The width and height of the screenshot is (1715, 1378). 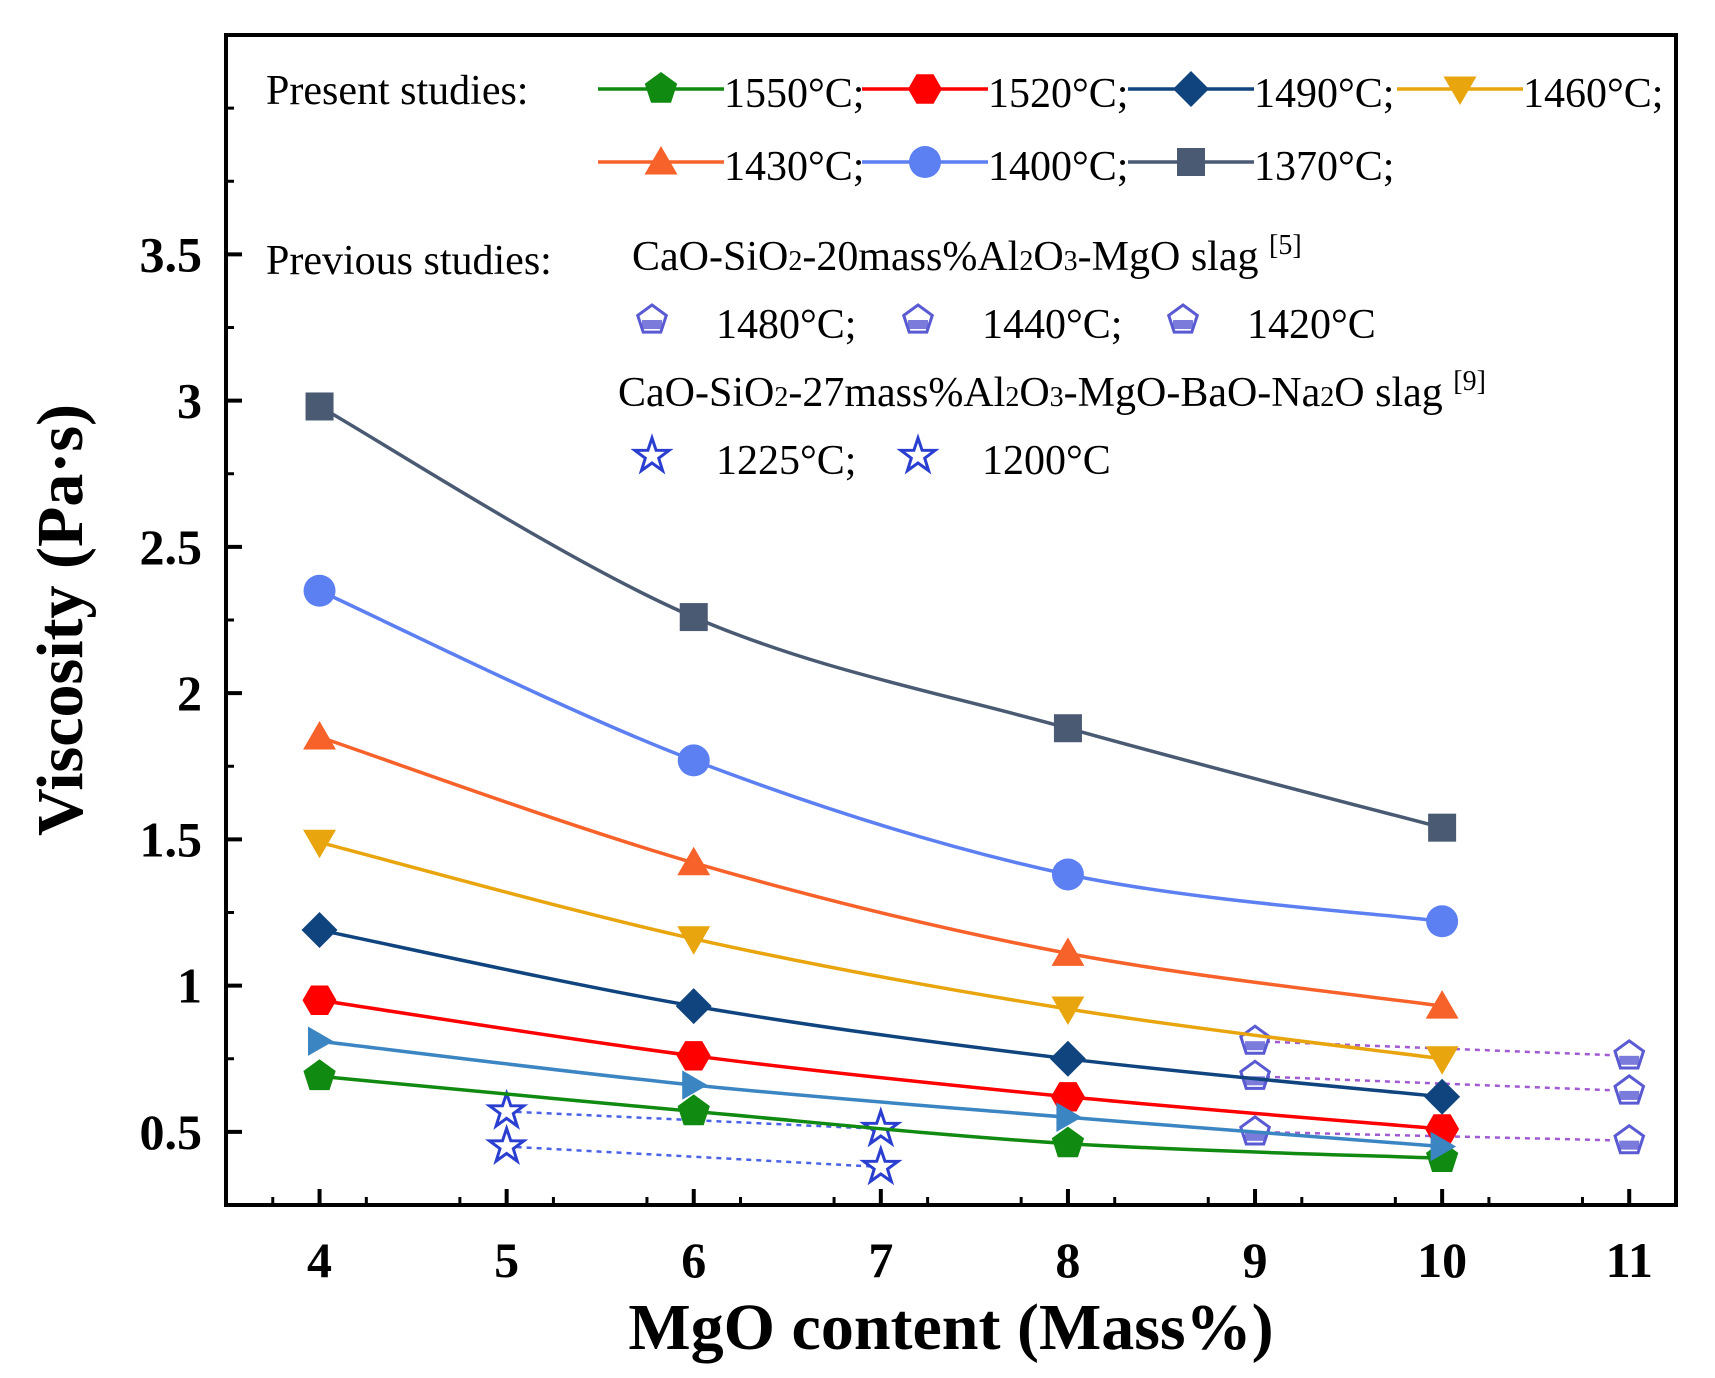 What do you see at coordinates (1271, 325) in the screenshot?
I see `legend-prev-1420: 1420°C` at bounding box center [1271, 325].